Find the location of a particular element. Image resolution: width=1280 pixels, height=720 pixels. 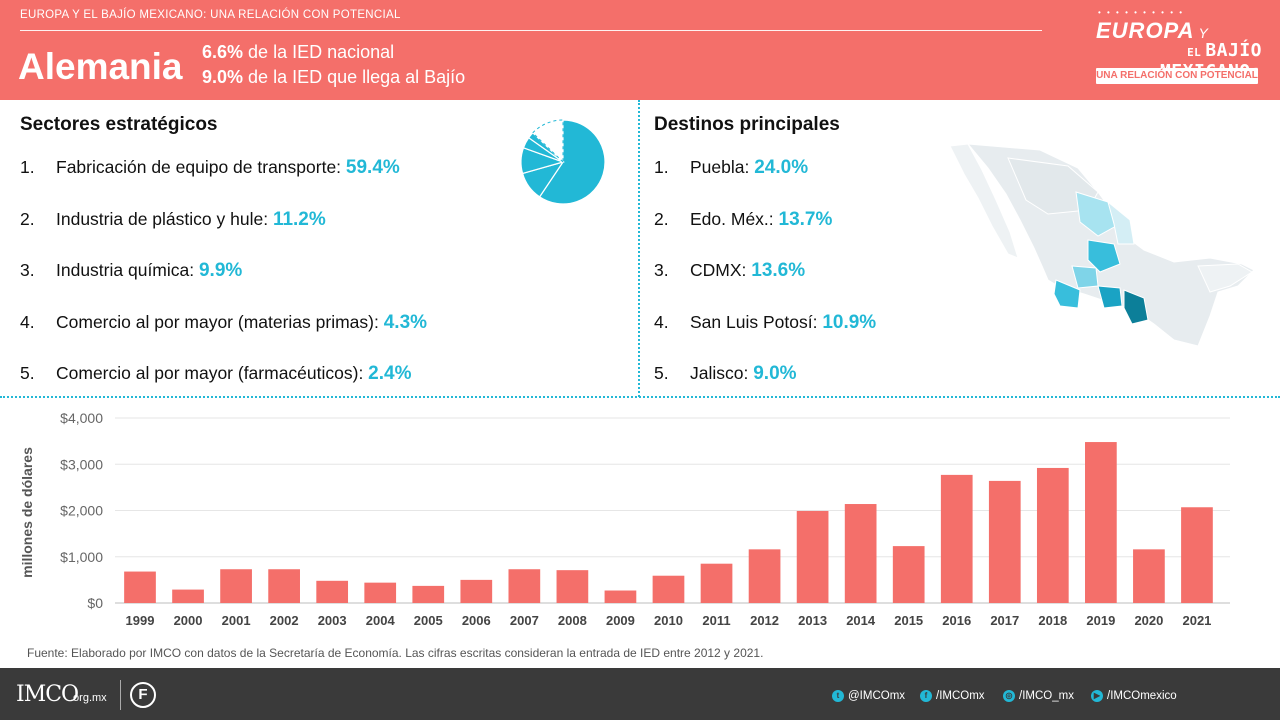

sector-item: 3. Industria química: 9.9% is located at coordinates (131, 271).